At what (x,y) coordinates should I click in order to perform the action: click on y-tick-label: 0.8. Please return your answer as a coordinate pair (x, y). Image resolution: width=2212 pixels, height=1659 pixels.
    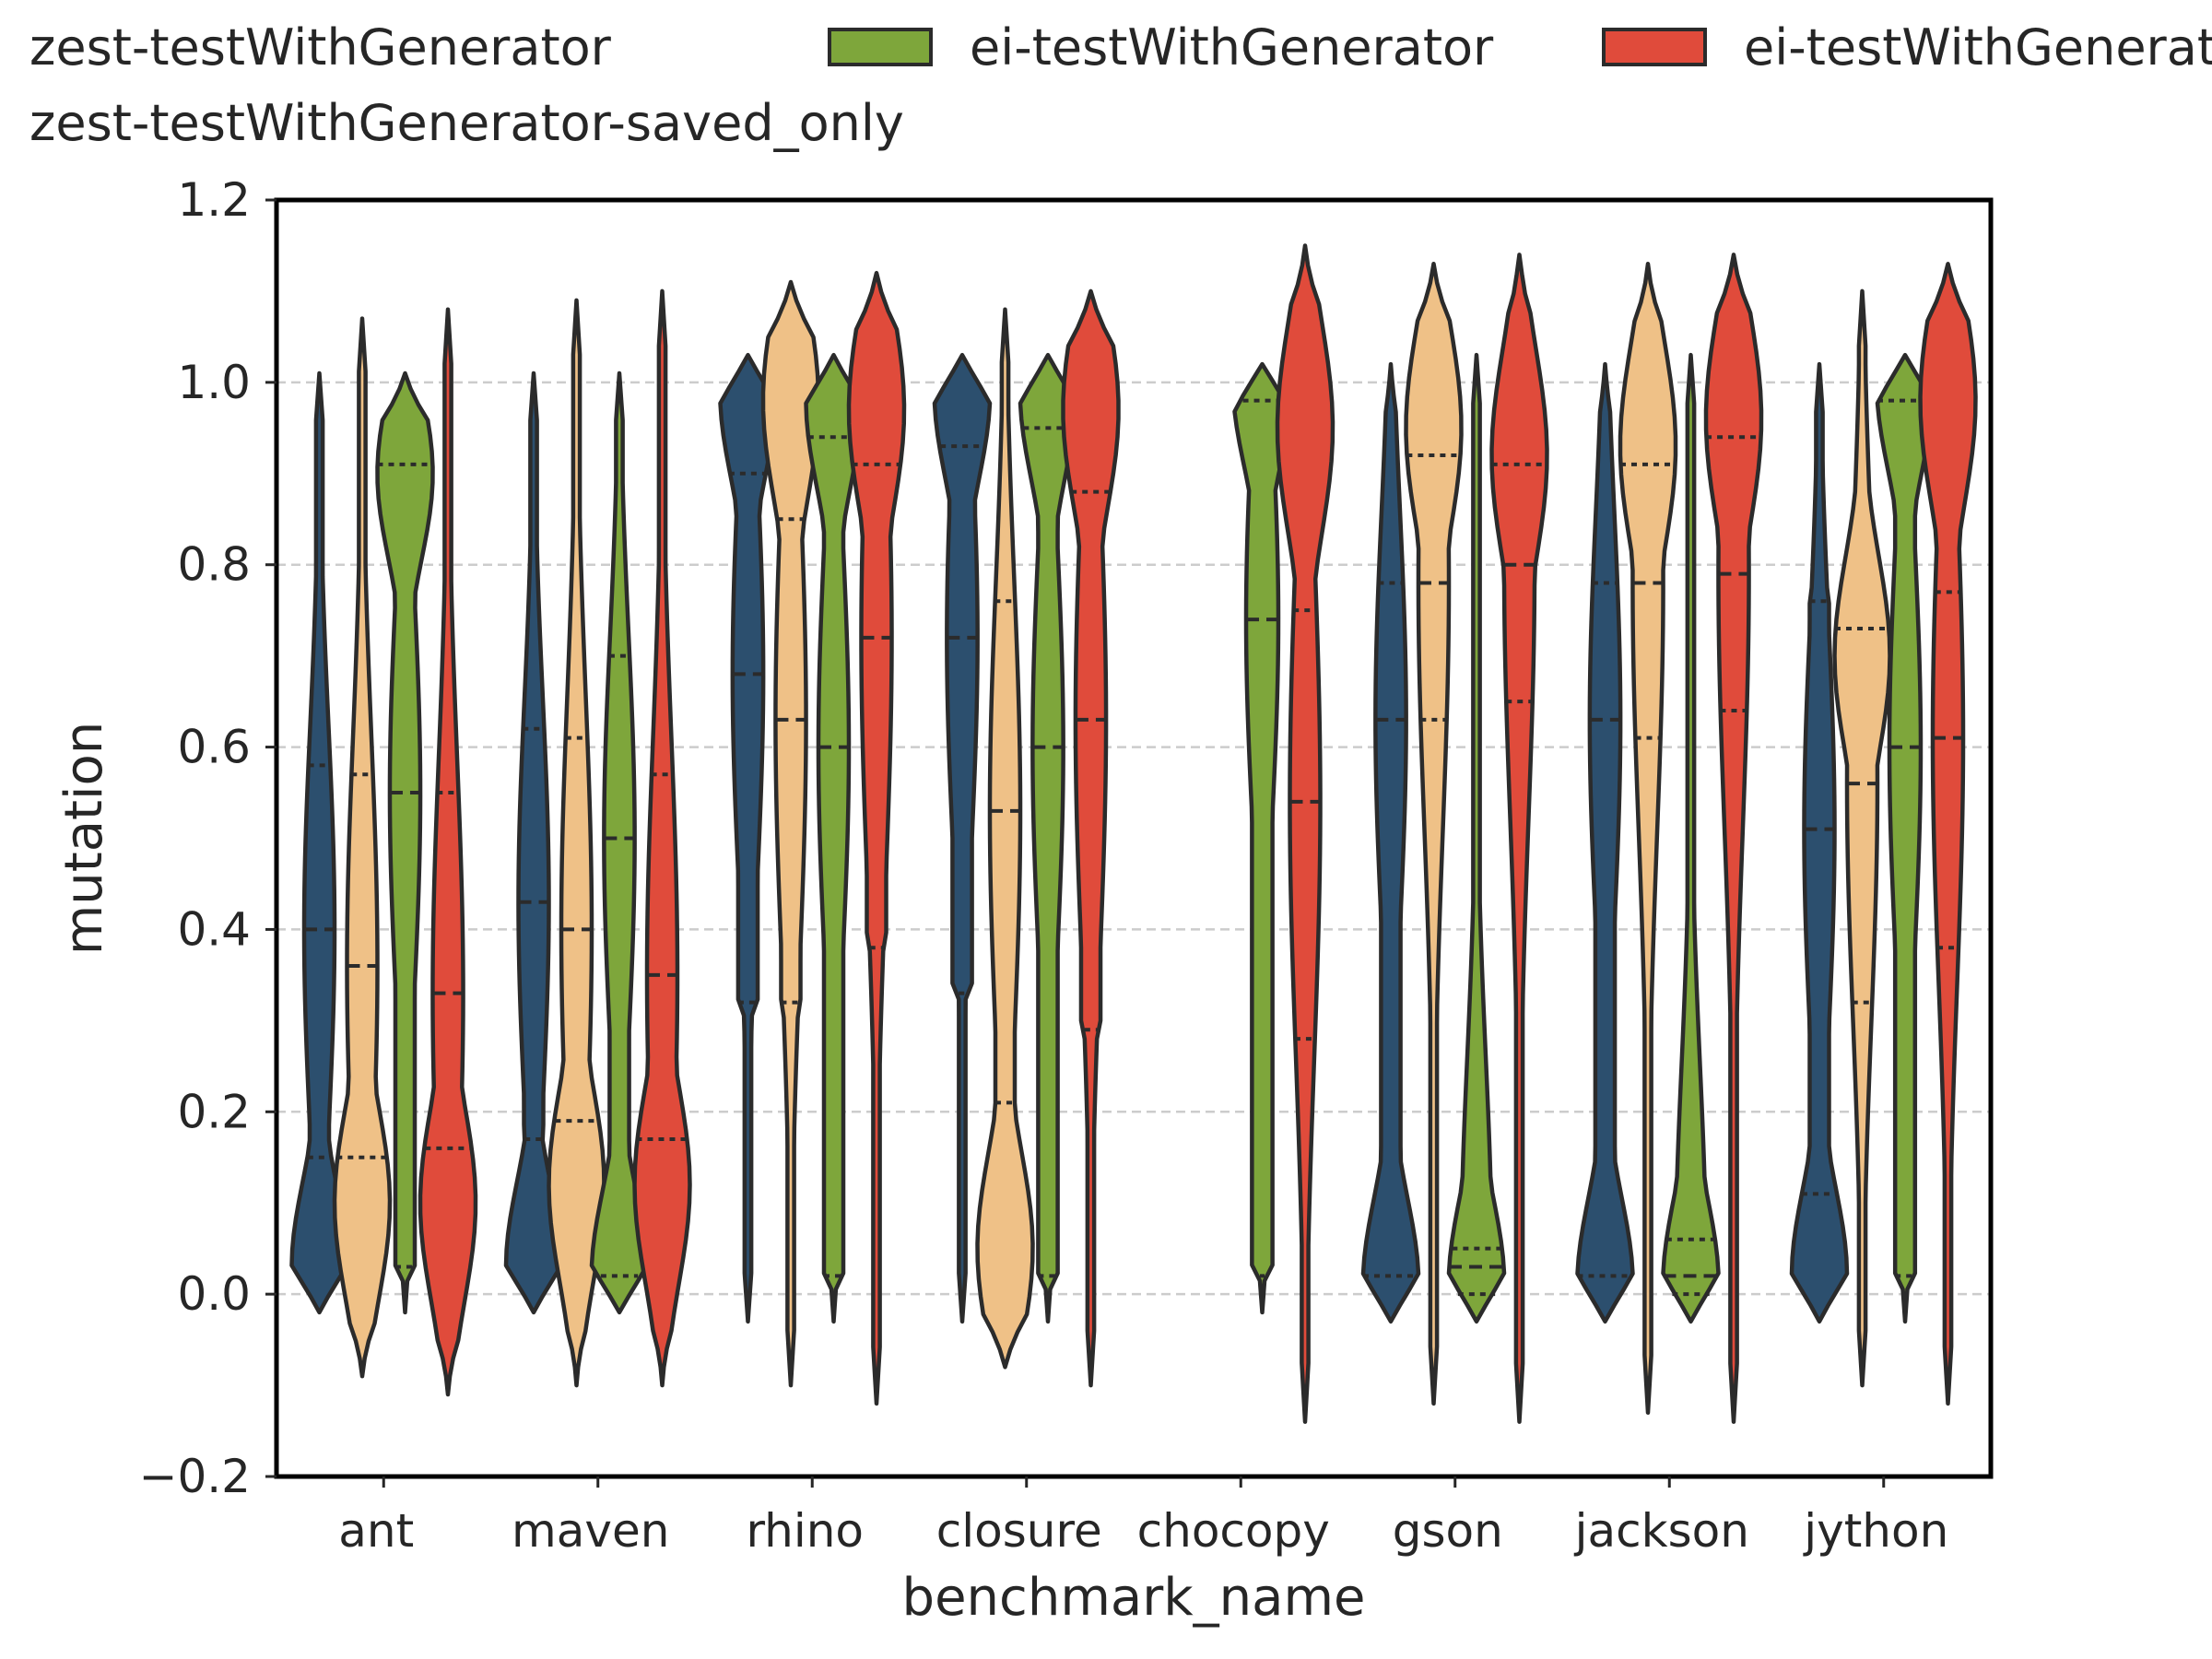
    Looking at the image, I should click on (214, 565).